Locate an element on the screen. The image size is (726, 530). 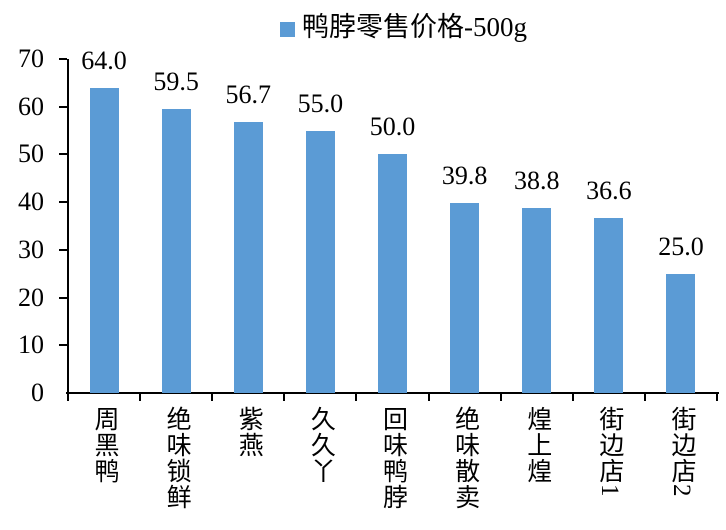
bar-value-label: 25.0 is located at coordinates (681, 246).